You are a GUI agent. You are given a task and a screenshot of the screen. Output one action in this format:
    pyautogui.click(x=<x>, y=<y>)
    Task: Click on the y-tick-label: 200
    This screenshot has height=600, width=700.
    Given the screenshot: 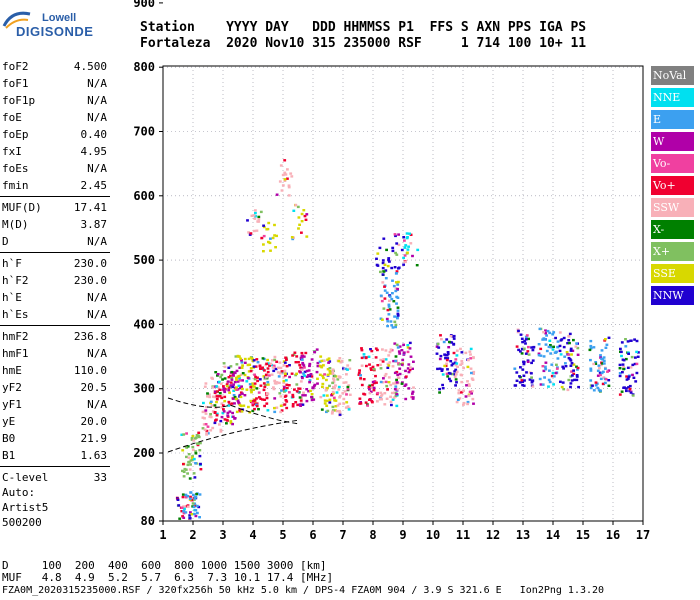 What is the action you would take?
    pyautogui.click(x=144, y=453)
    